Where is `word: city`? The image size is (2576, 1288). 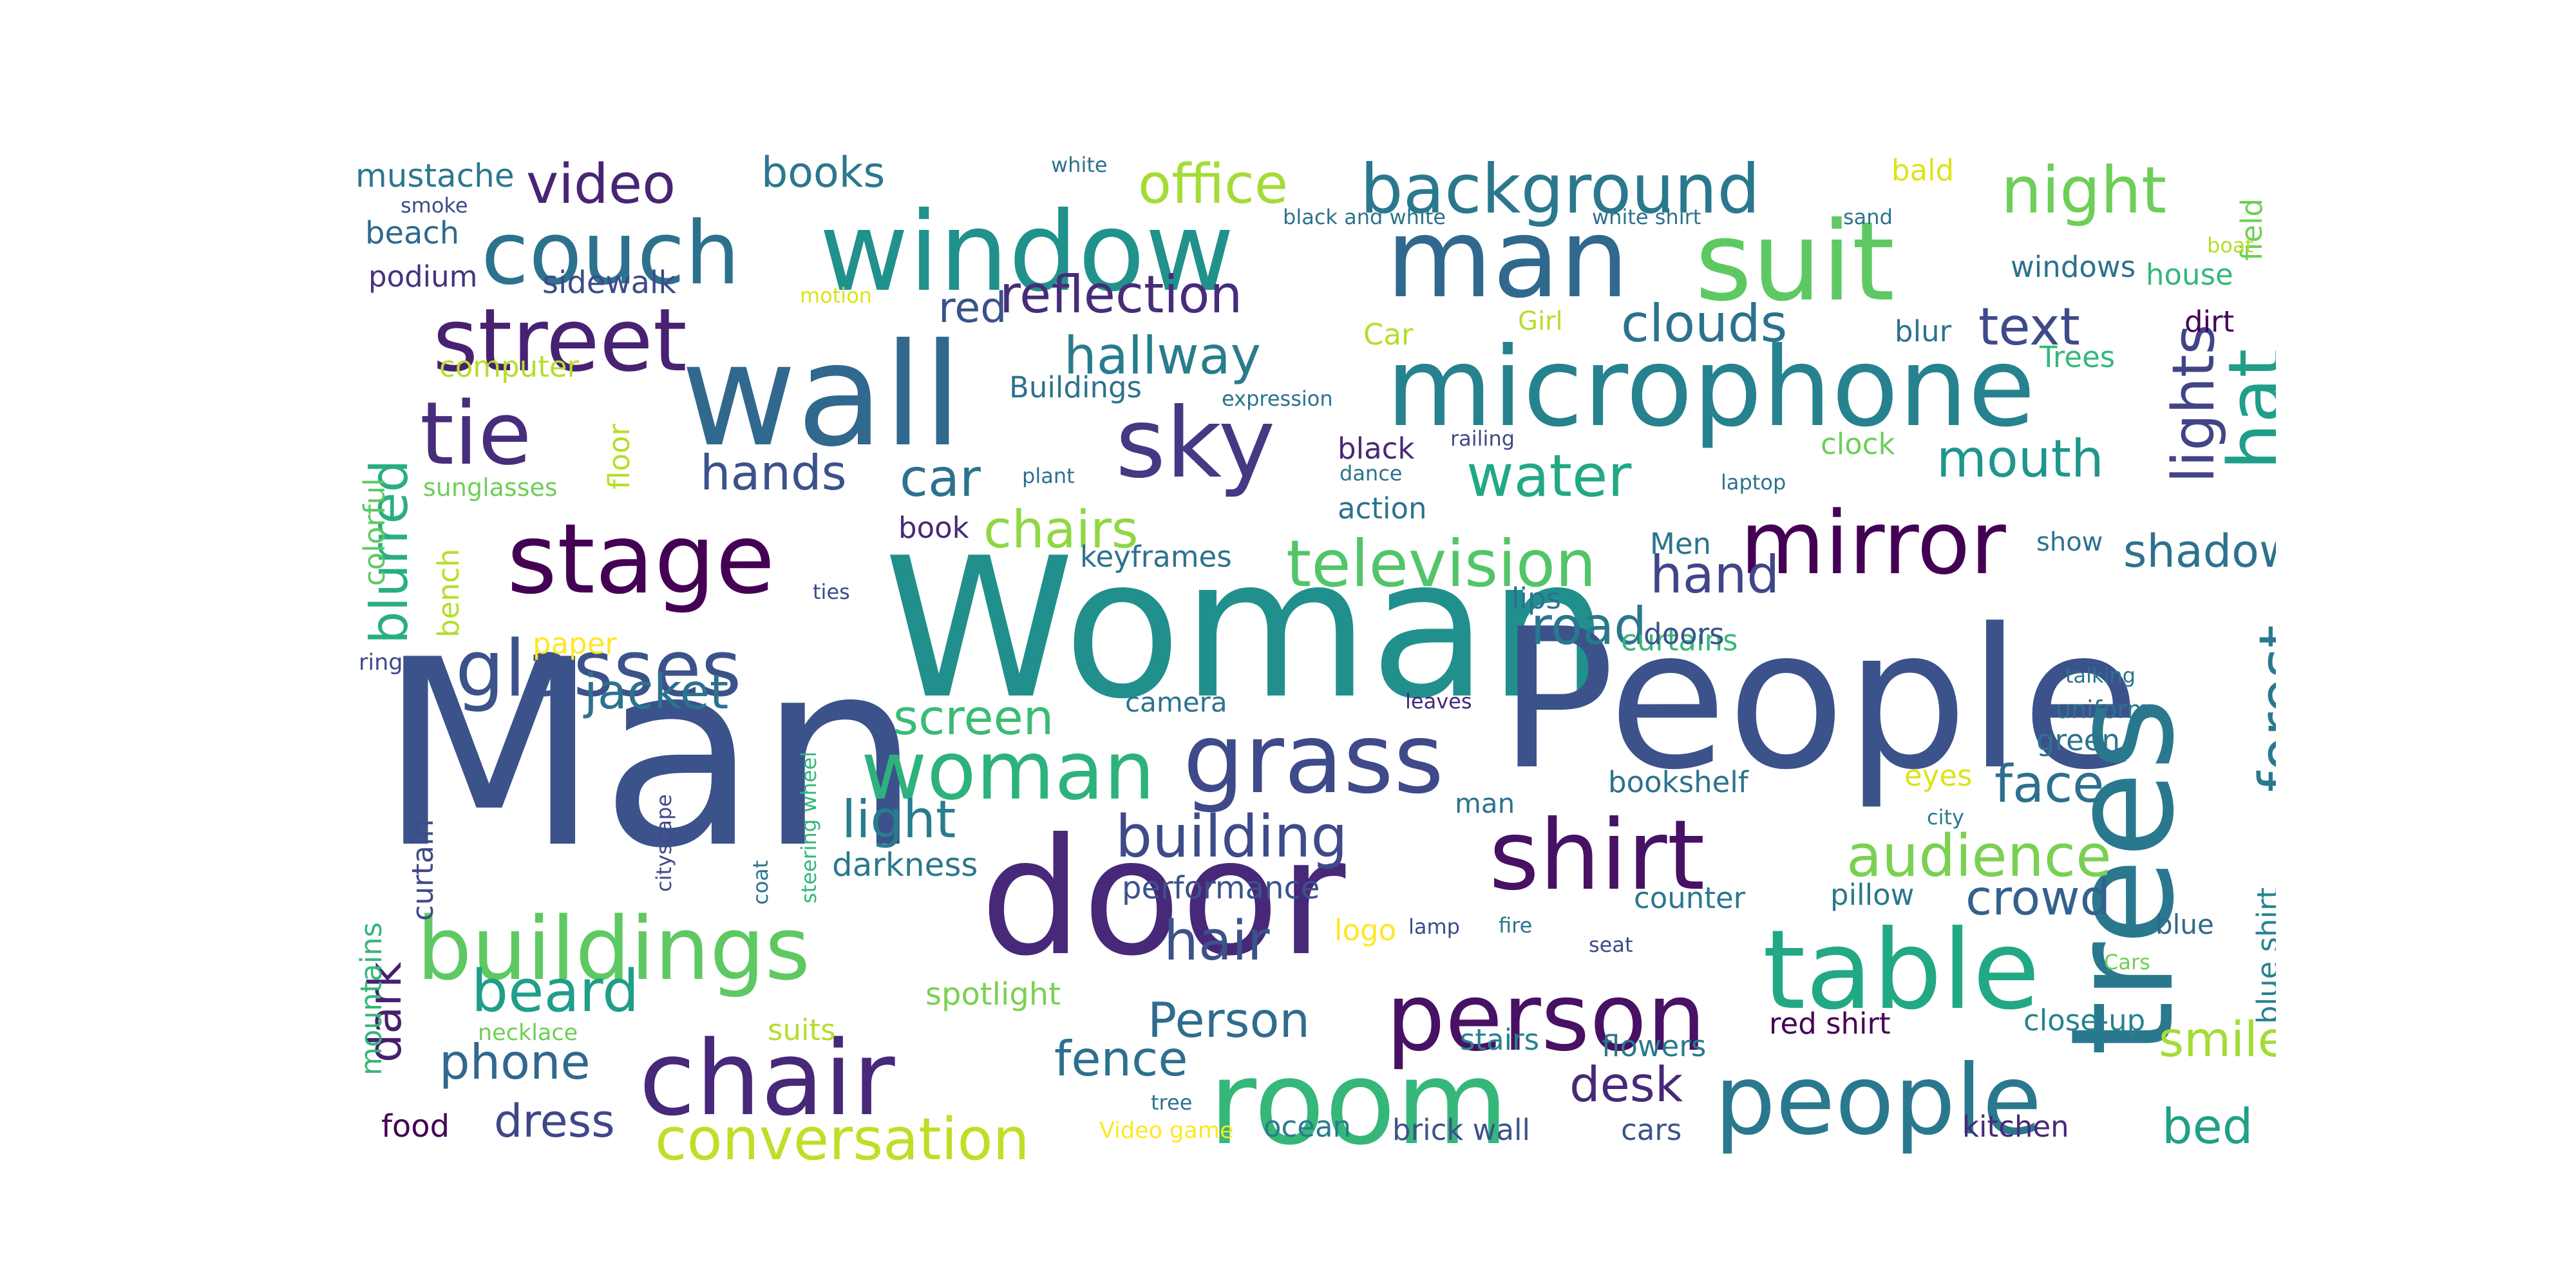
word: city is located at coordinates (1946, 817).